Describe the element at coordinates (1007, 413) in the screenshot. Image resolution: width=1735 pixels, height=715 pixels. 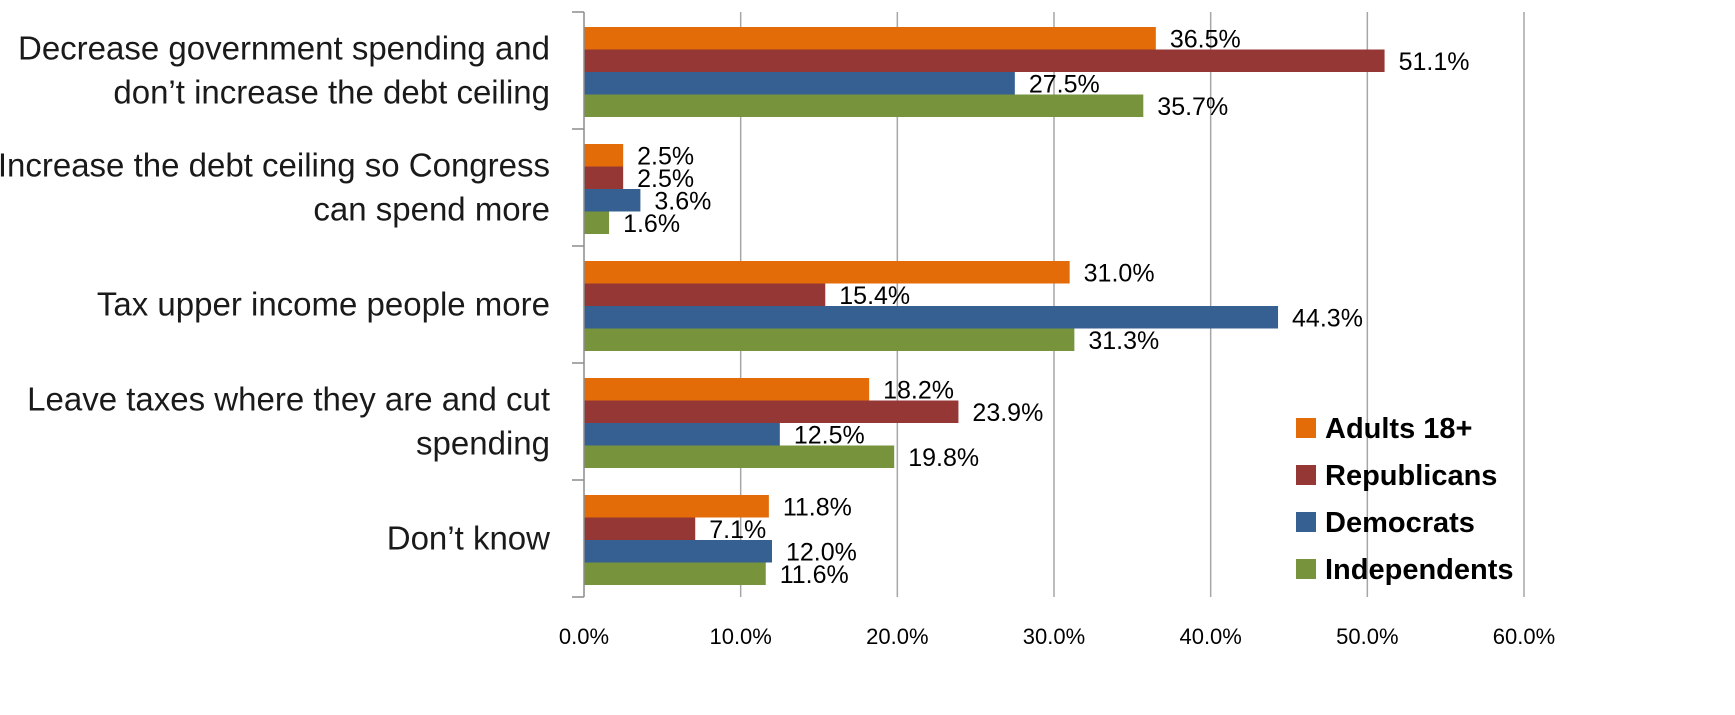
I see `data-label: 23.9%` at that location.